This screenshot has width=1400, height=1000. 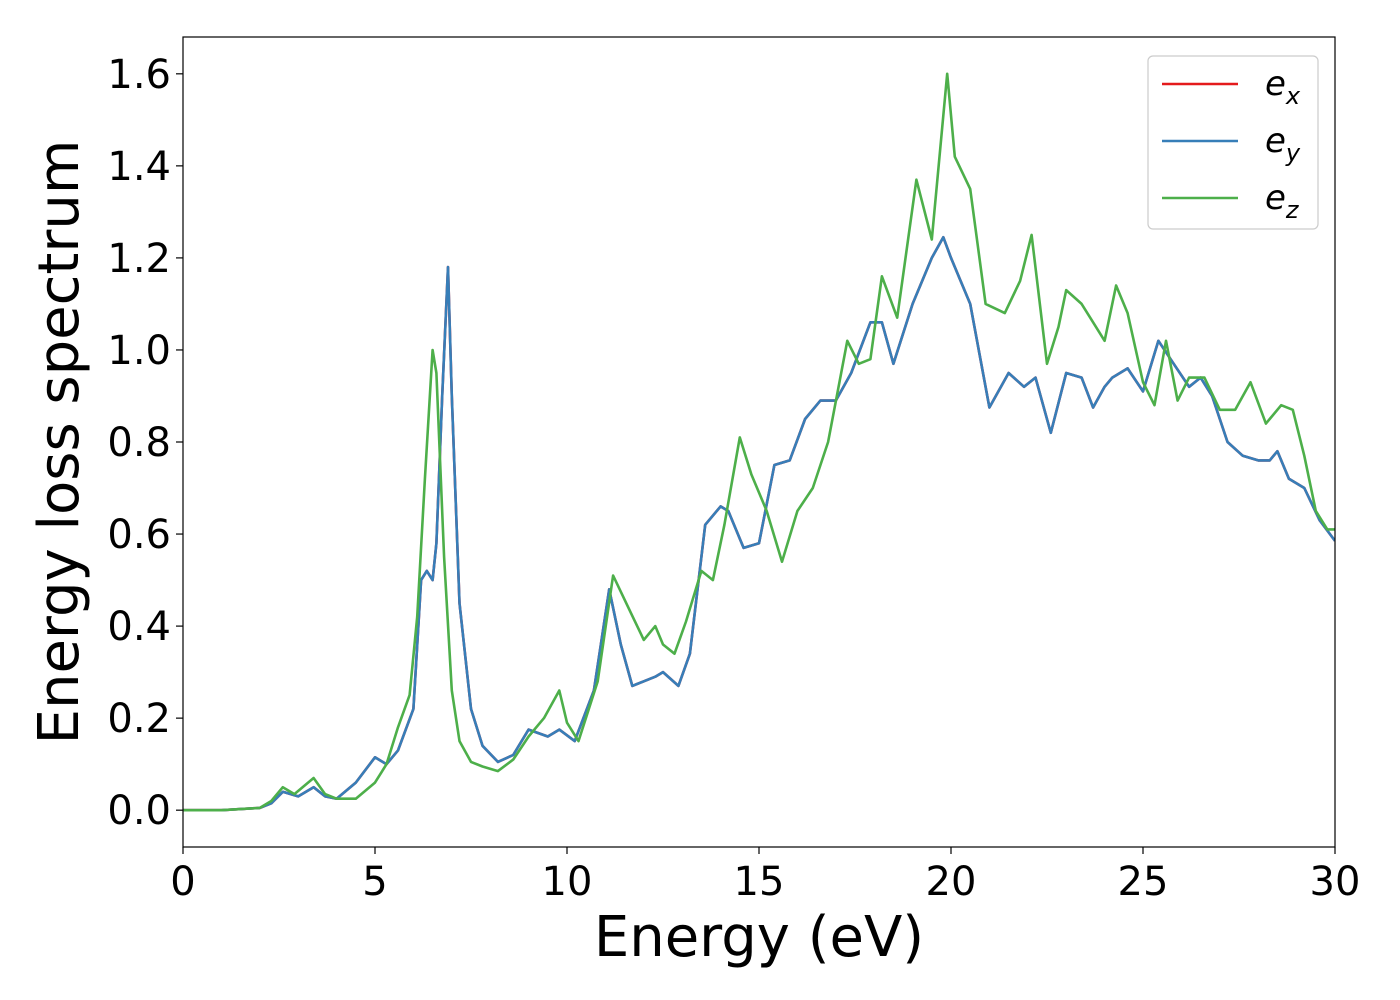 I want to click on legend-label-ez: ez, so click(x=1282, y=201).